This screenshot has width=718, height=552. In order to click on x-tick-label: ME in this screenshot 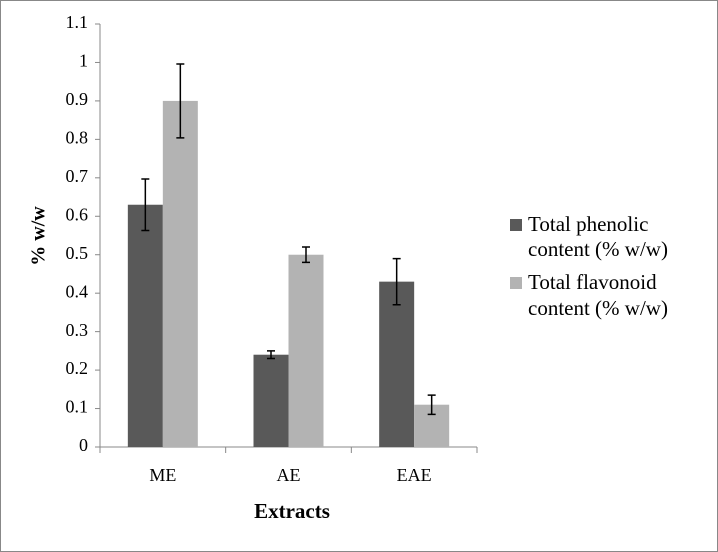, I will do `click(162, 475)`.